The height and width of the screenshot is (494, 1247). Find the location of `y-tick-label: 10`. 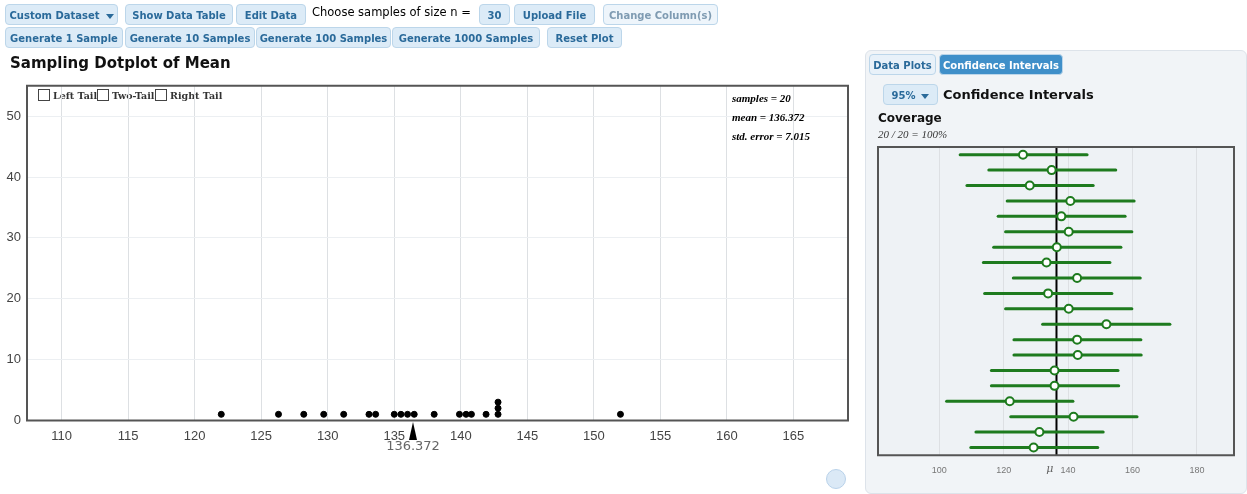

y-tick-label: 10 is located at coordinates (13, 359).